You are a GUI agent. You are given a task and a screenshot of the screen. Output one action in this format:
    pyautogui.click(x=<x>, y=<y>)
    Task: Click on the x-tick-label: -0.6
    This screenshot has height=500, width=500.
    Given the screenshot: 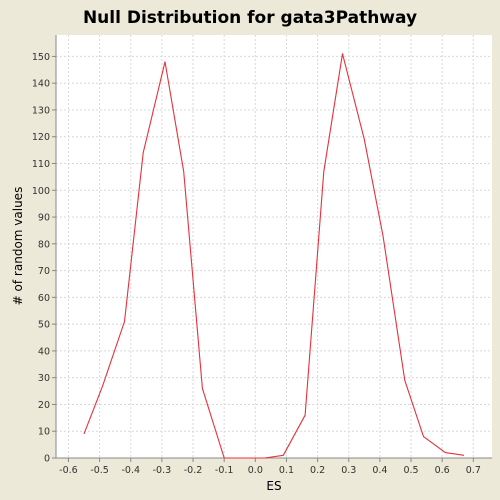 What is the action you would take?
    pyautogui.click(x=68, y=470)
    